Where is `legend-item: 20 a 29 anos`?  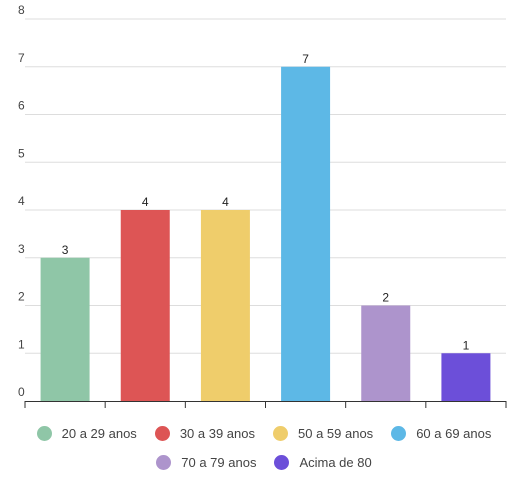 legend-item: 20 a 29 anos is located at coordinates (86, 433).